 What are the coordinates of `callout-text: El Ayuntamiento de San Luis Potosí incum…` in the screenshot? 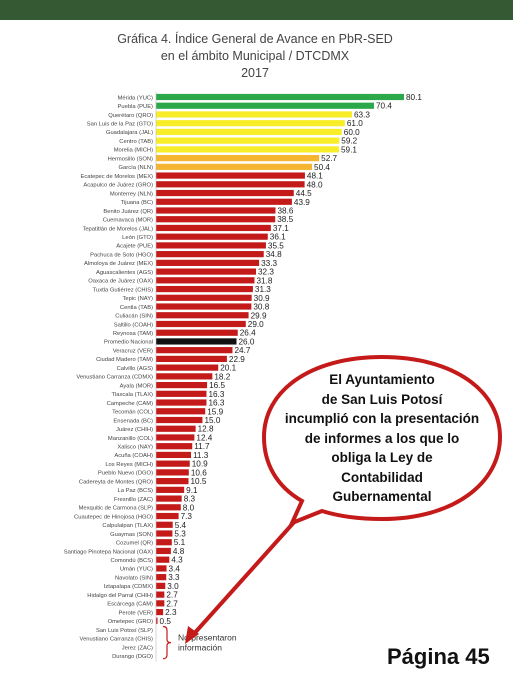 It's located at (382, 438).